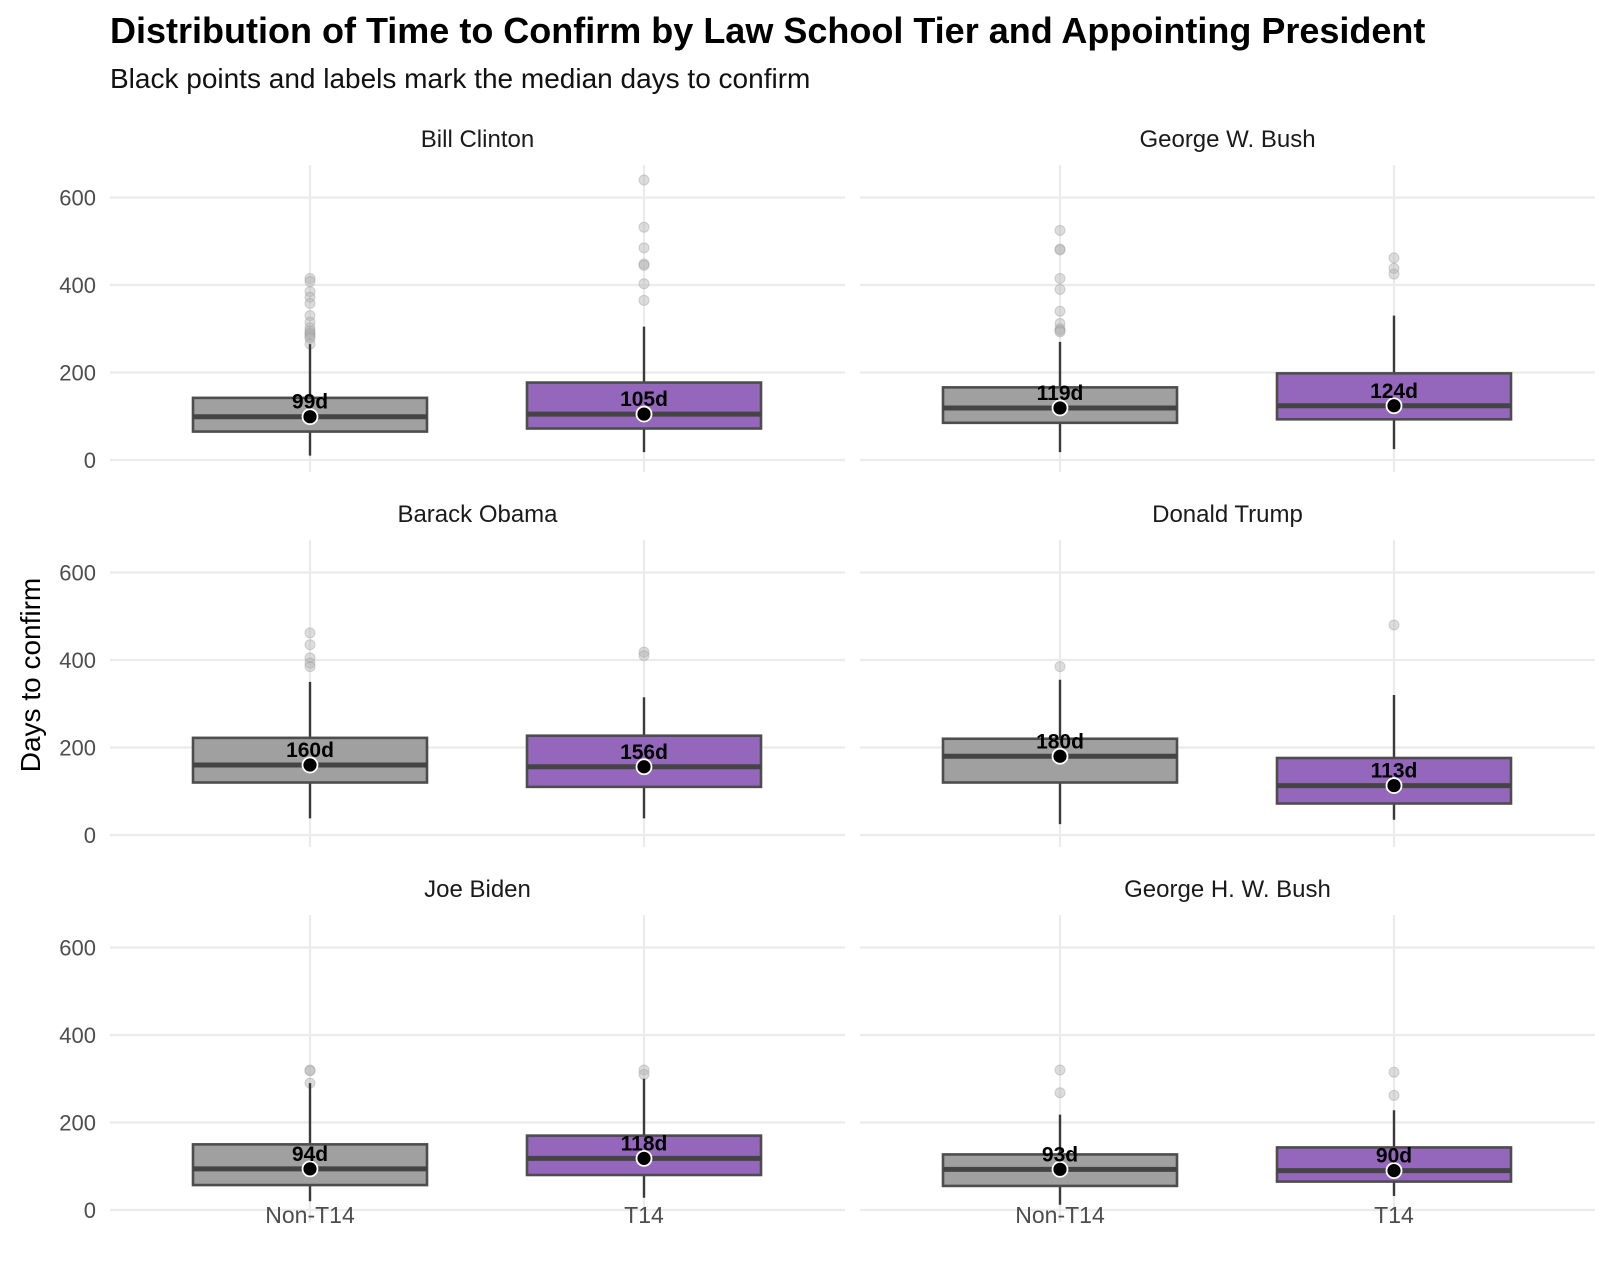  Describe the element at coordinates (30, 675) in the screenshot. I see `y-axis-label: Days to confirm` at that location.